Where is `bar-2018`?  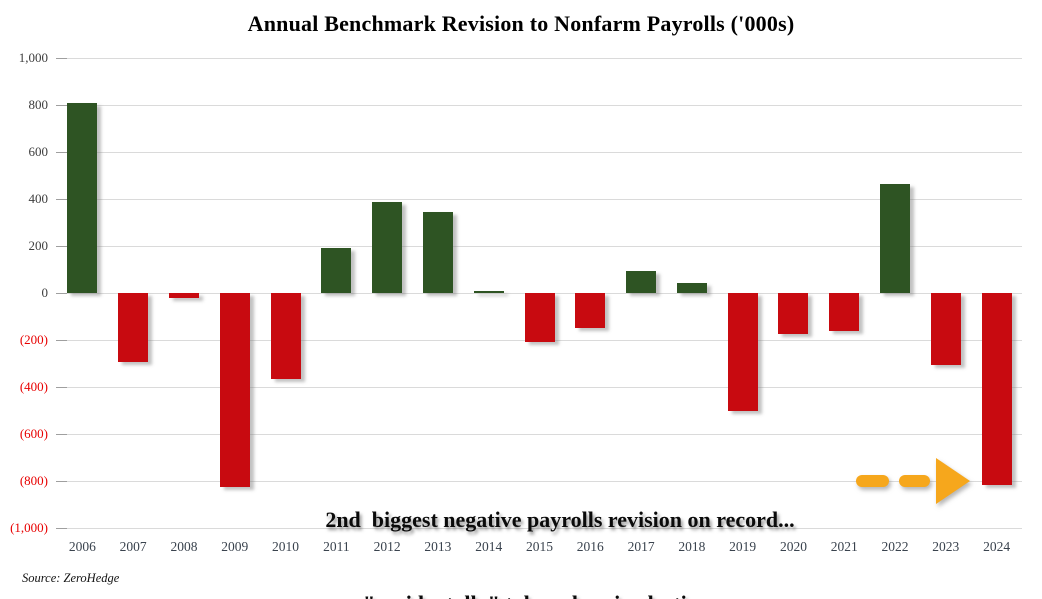
bar-2018 is located at coordinates (691, 287).